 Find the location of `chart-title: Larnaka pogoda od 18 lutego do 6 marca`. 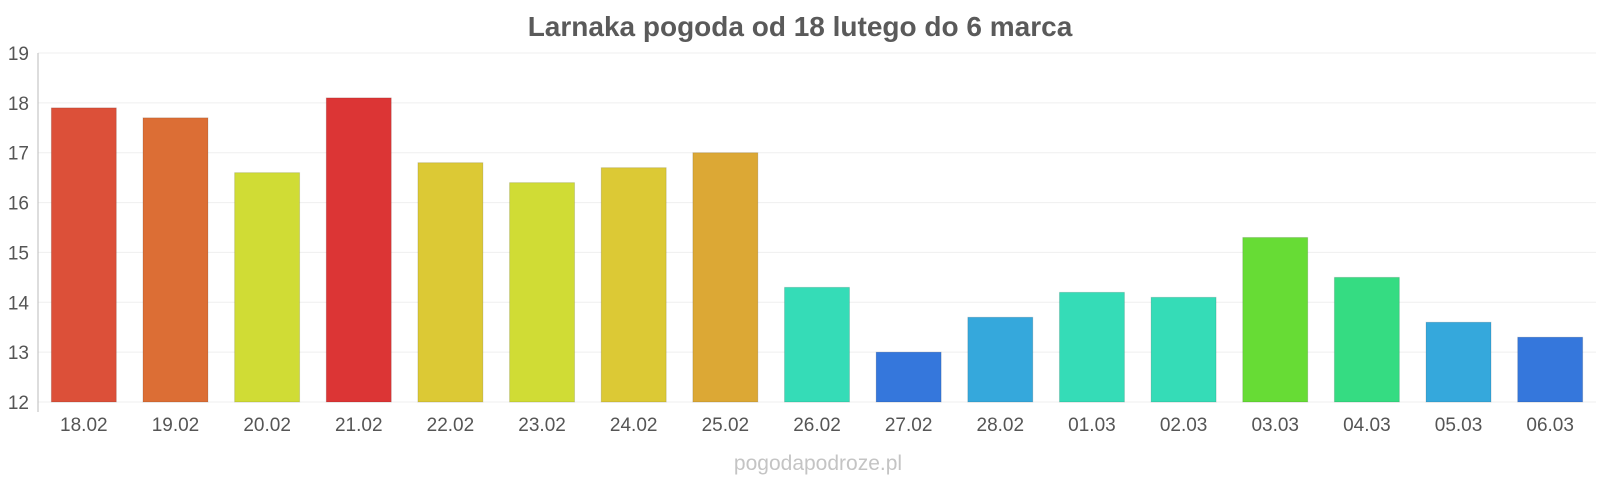

chart-title: Larnaka pogoda od 18 lutego do 6 marca is located at coordinates (800, 26).